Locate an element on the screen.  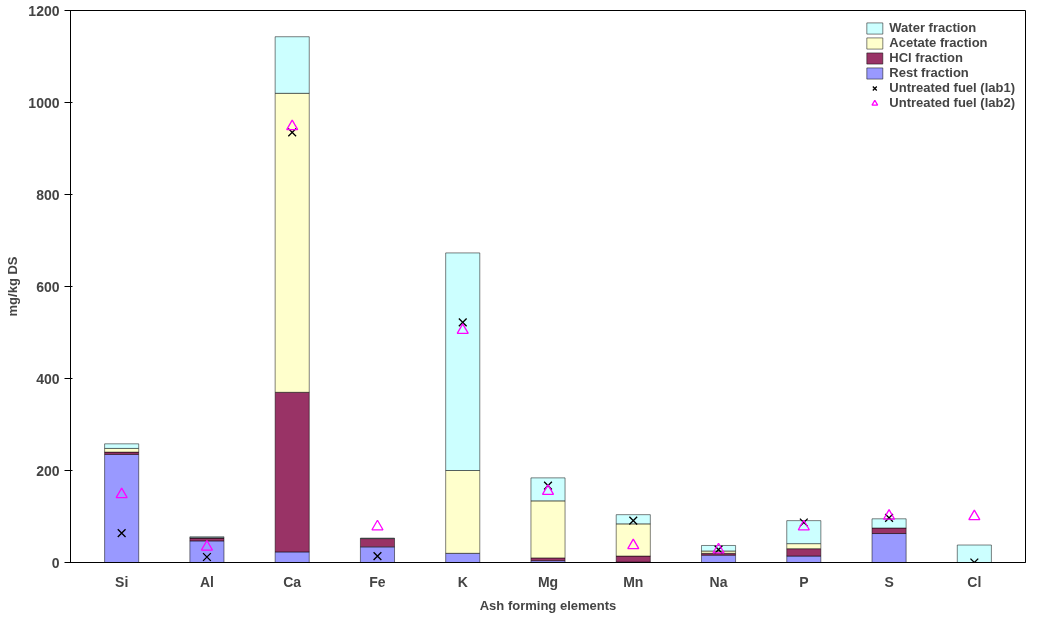
legend-label: HCl fraction is located at coordinates (926, 57).